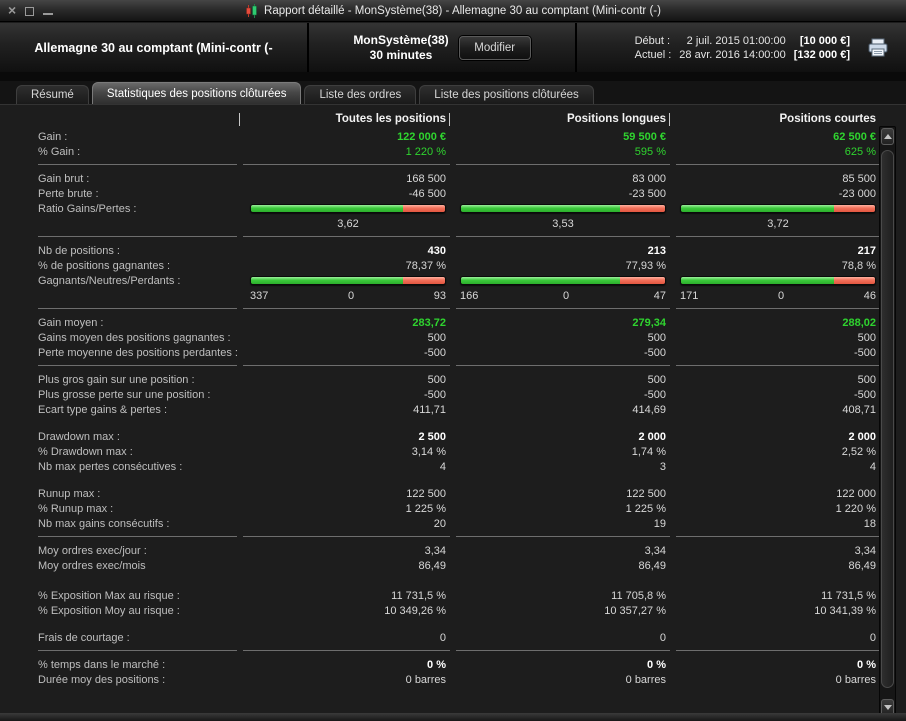 The height and width of the screenshot is (721, 906). Describe the element at coordinates (439, 523) in the screenshot. I see `cell-value: 20` at that location.